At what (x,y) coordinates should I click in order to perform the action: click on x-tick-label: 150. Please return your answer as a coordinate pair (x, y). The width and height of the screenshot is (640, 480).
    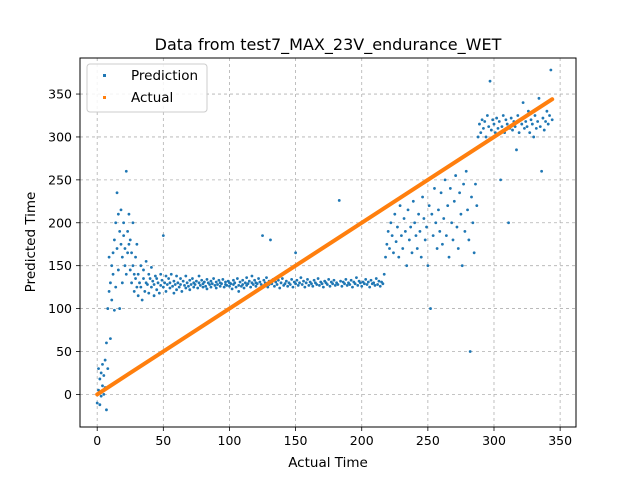
    Looking at the image, I should click on (296, 440).